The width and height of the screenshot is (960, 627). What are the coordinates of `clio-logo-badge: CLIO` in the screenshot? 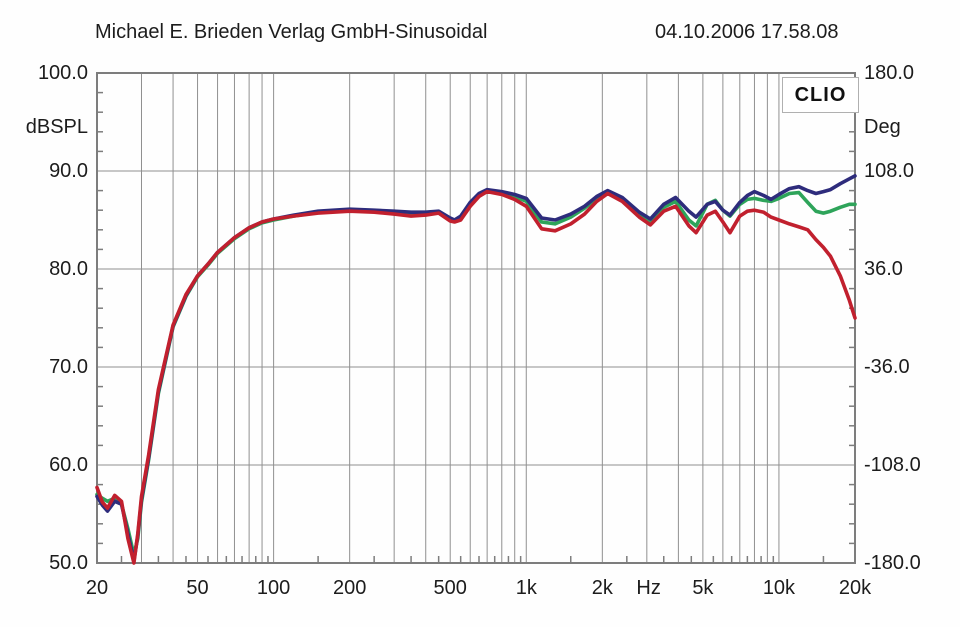 It's located at (820, 95).